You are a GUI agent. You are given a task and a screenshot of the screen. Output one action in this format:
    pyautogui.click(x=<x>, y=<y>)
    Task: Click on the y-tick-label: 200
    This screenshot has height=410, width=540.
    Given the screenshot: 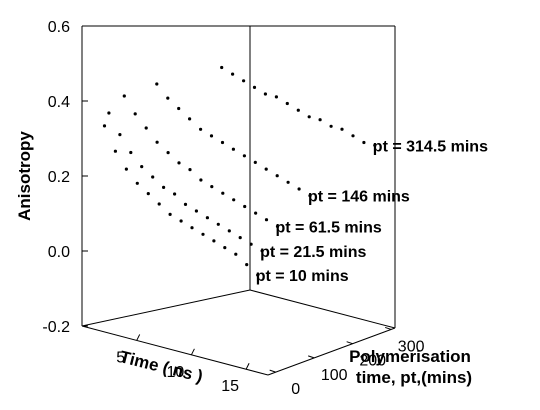 What is the action you would take?
    pyautogui.click(x=372, y=361)
    